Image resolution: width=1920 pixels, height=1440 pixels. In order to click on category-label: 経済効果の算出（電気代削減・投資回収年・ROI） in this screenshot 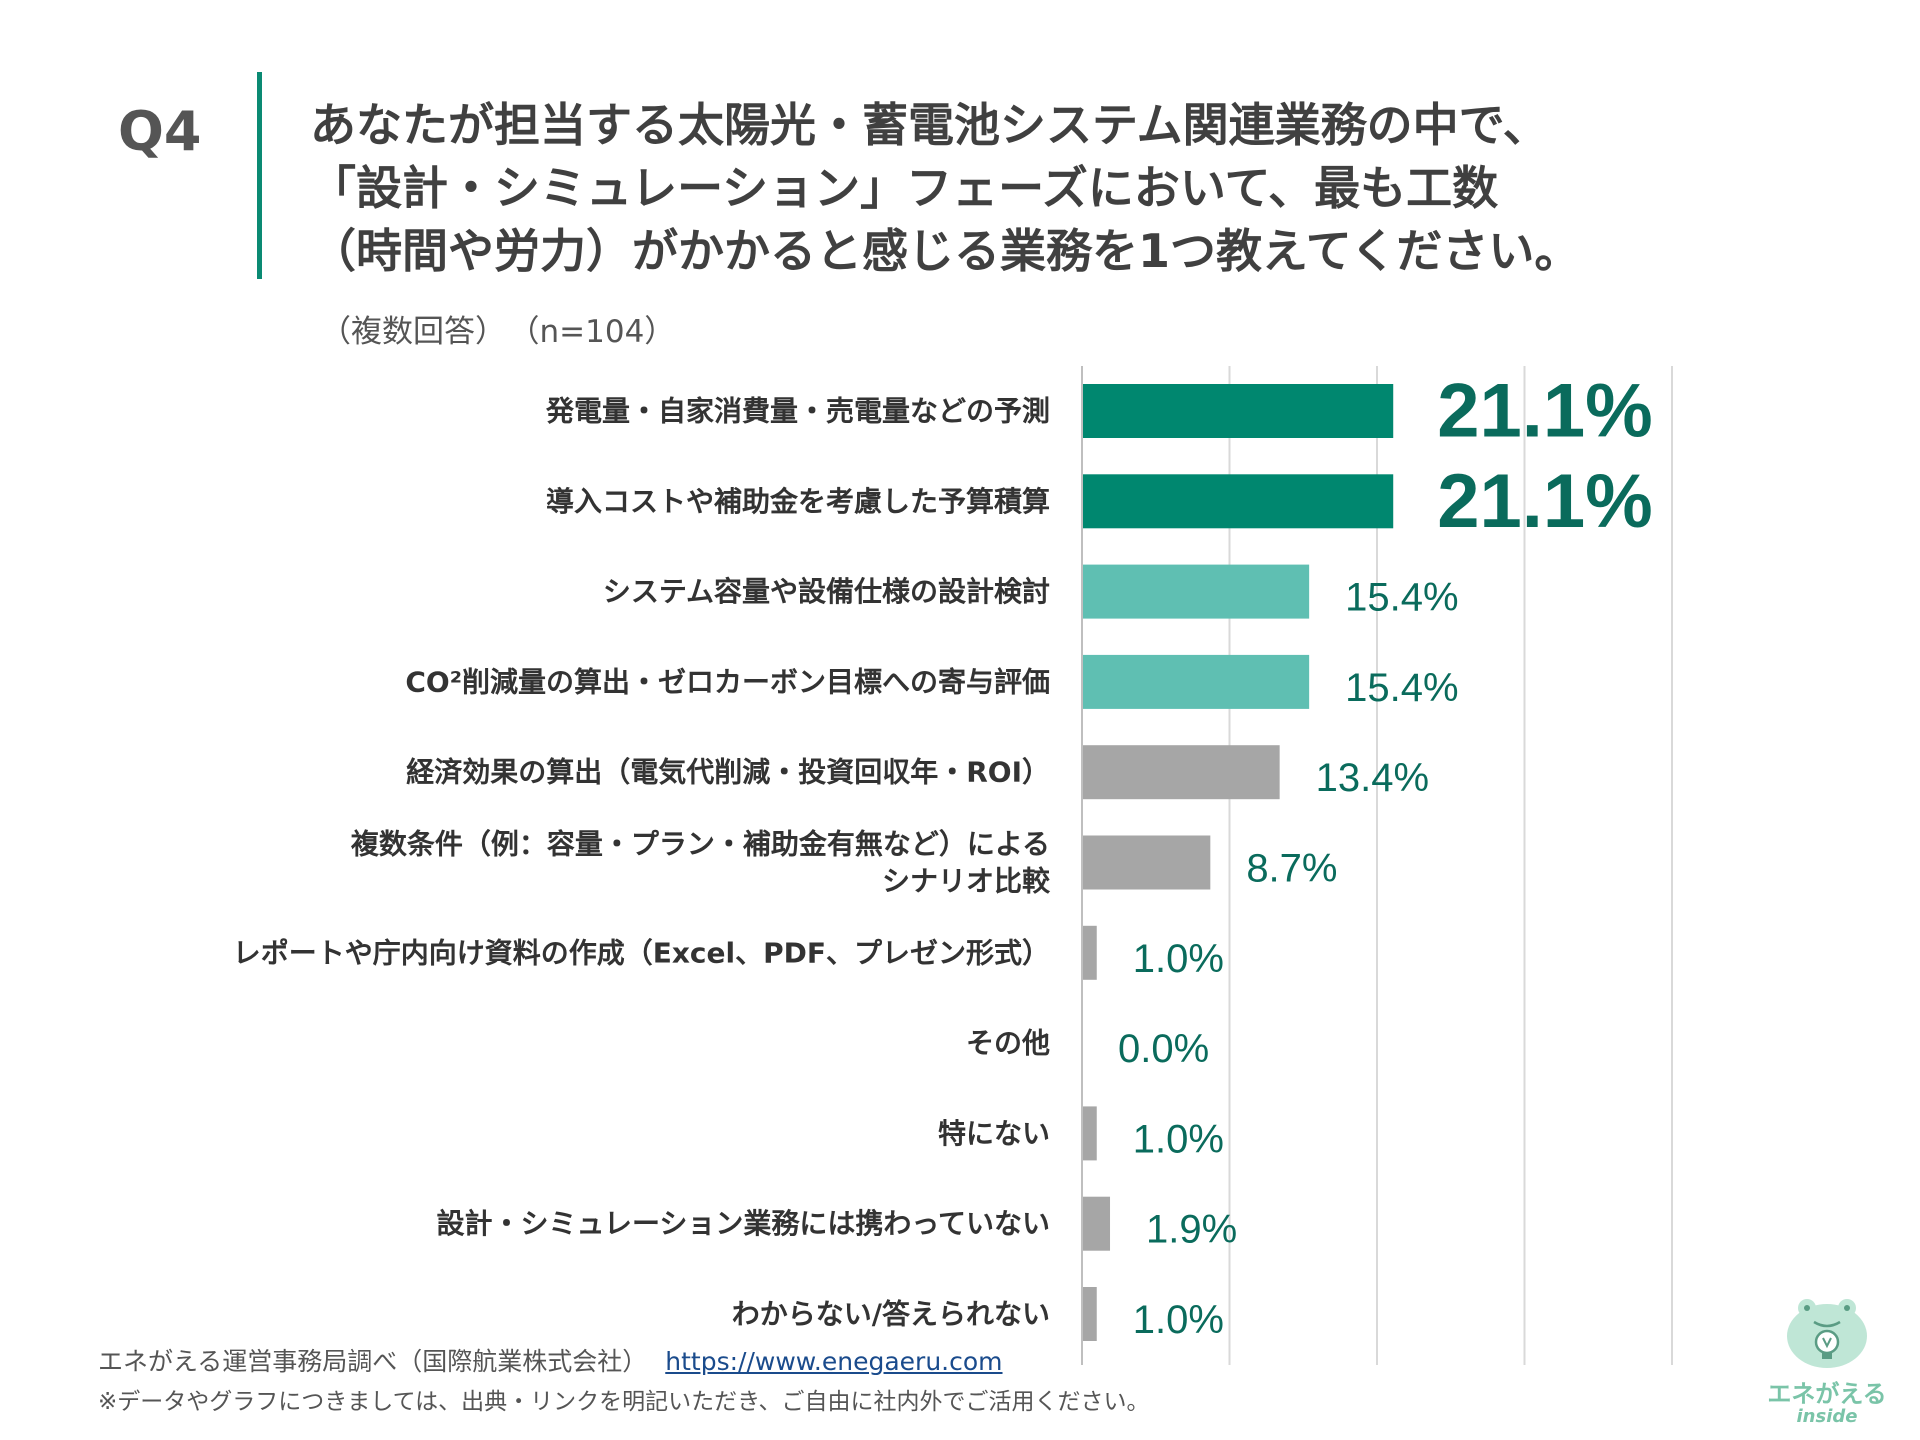, I will do `click(728, 772)`.